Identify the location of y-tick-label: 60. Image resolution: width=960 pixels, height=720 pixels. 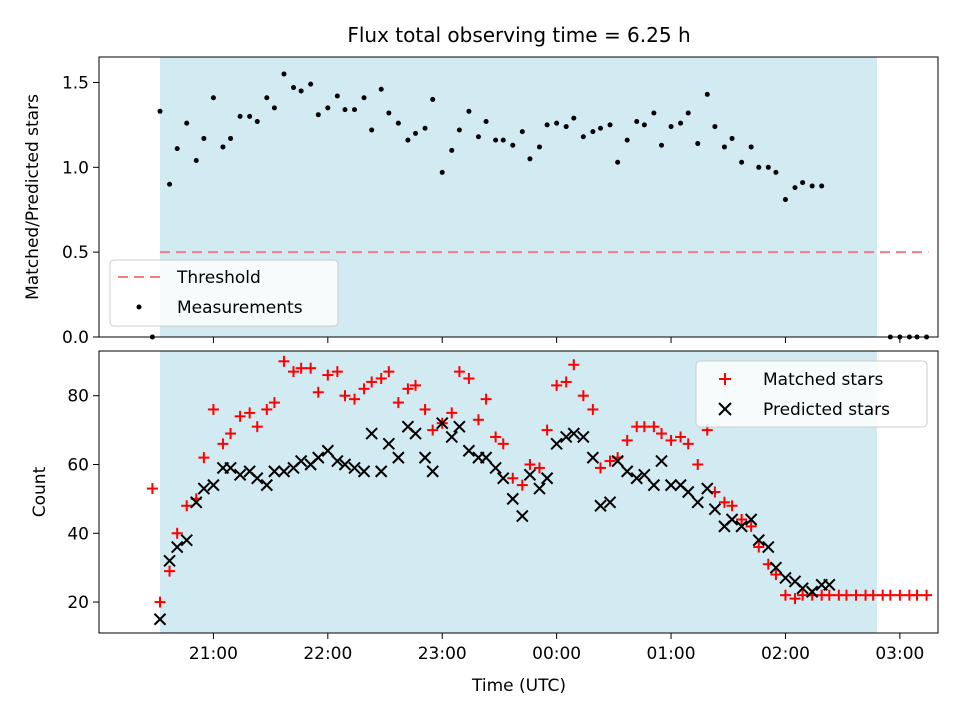
(78, 465).